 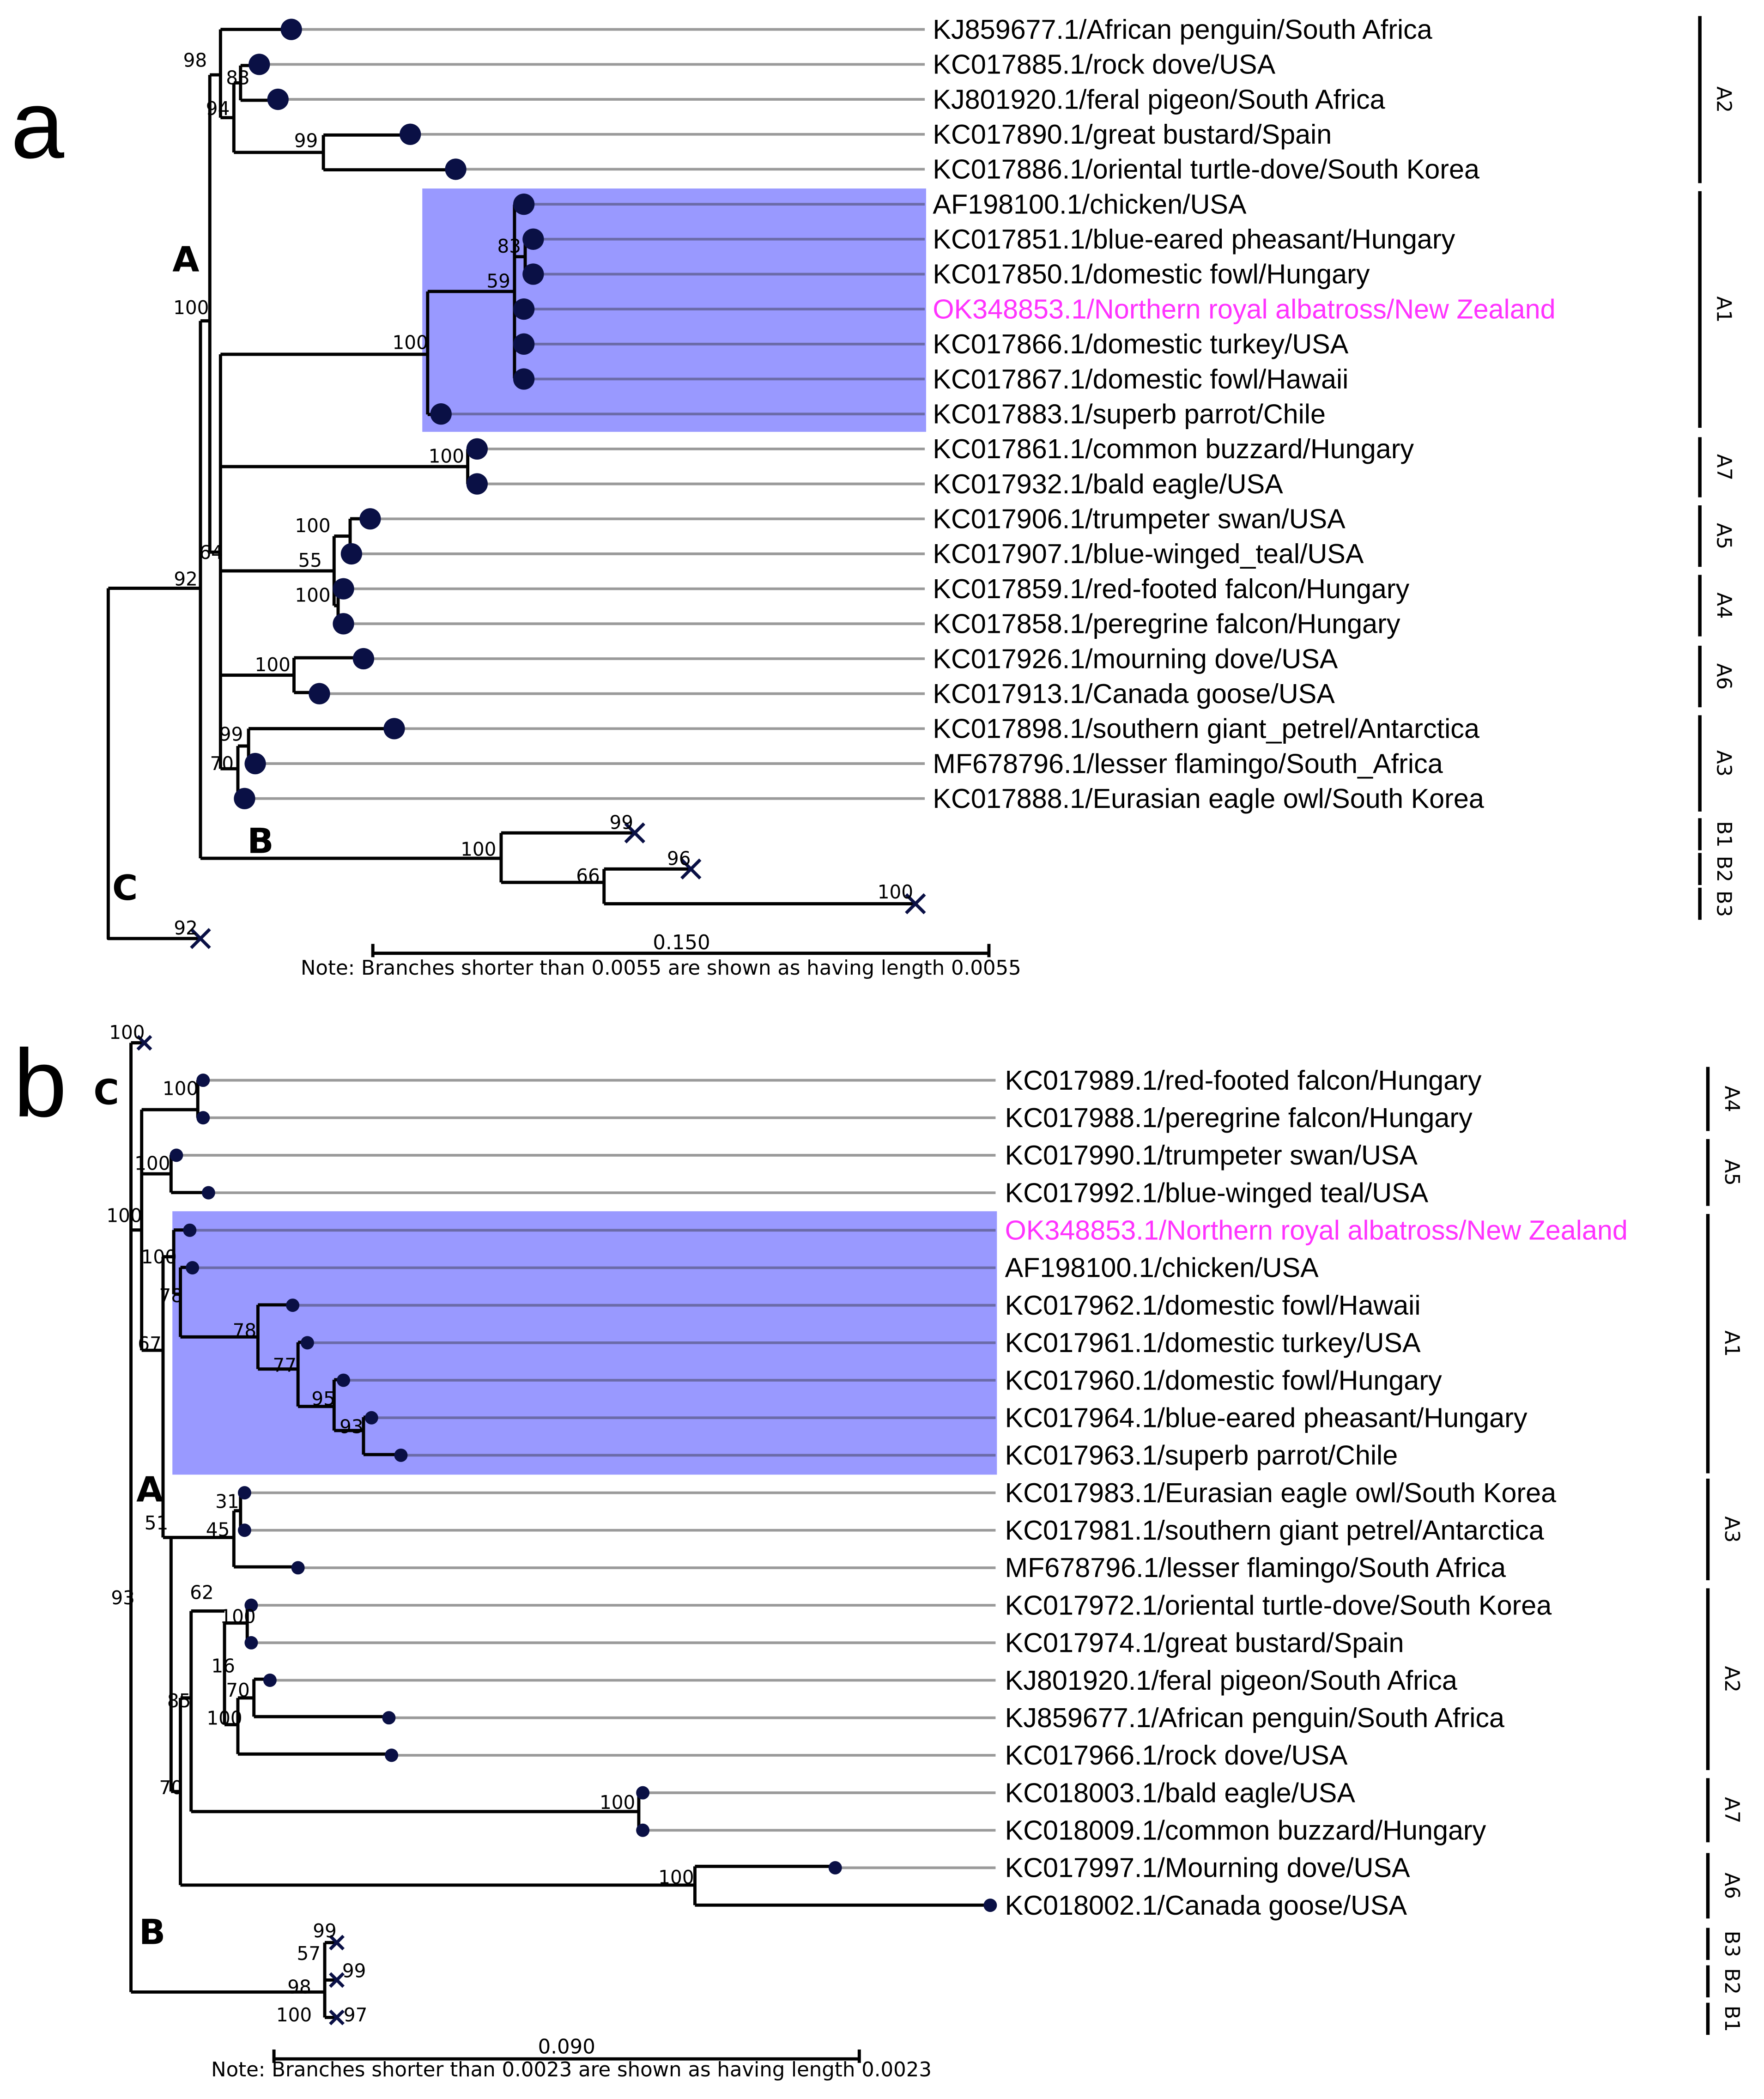 What do you see at coordinates (1213, 1342) in the screenshot?
I see `leaf-label: KC017961.1/domestic turkey/USA` at bounding box center [1213, 1342].